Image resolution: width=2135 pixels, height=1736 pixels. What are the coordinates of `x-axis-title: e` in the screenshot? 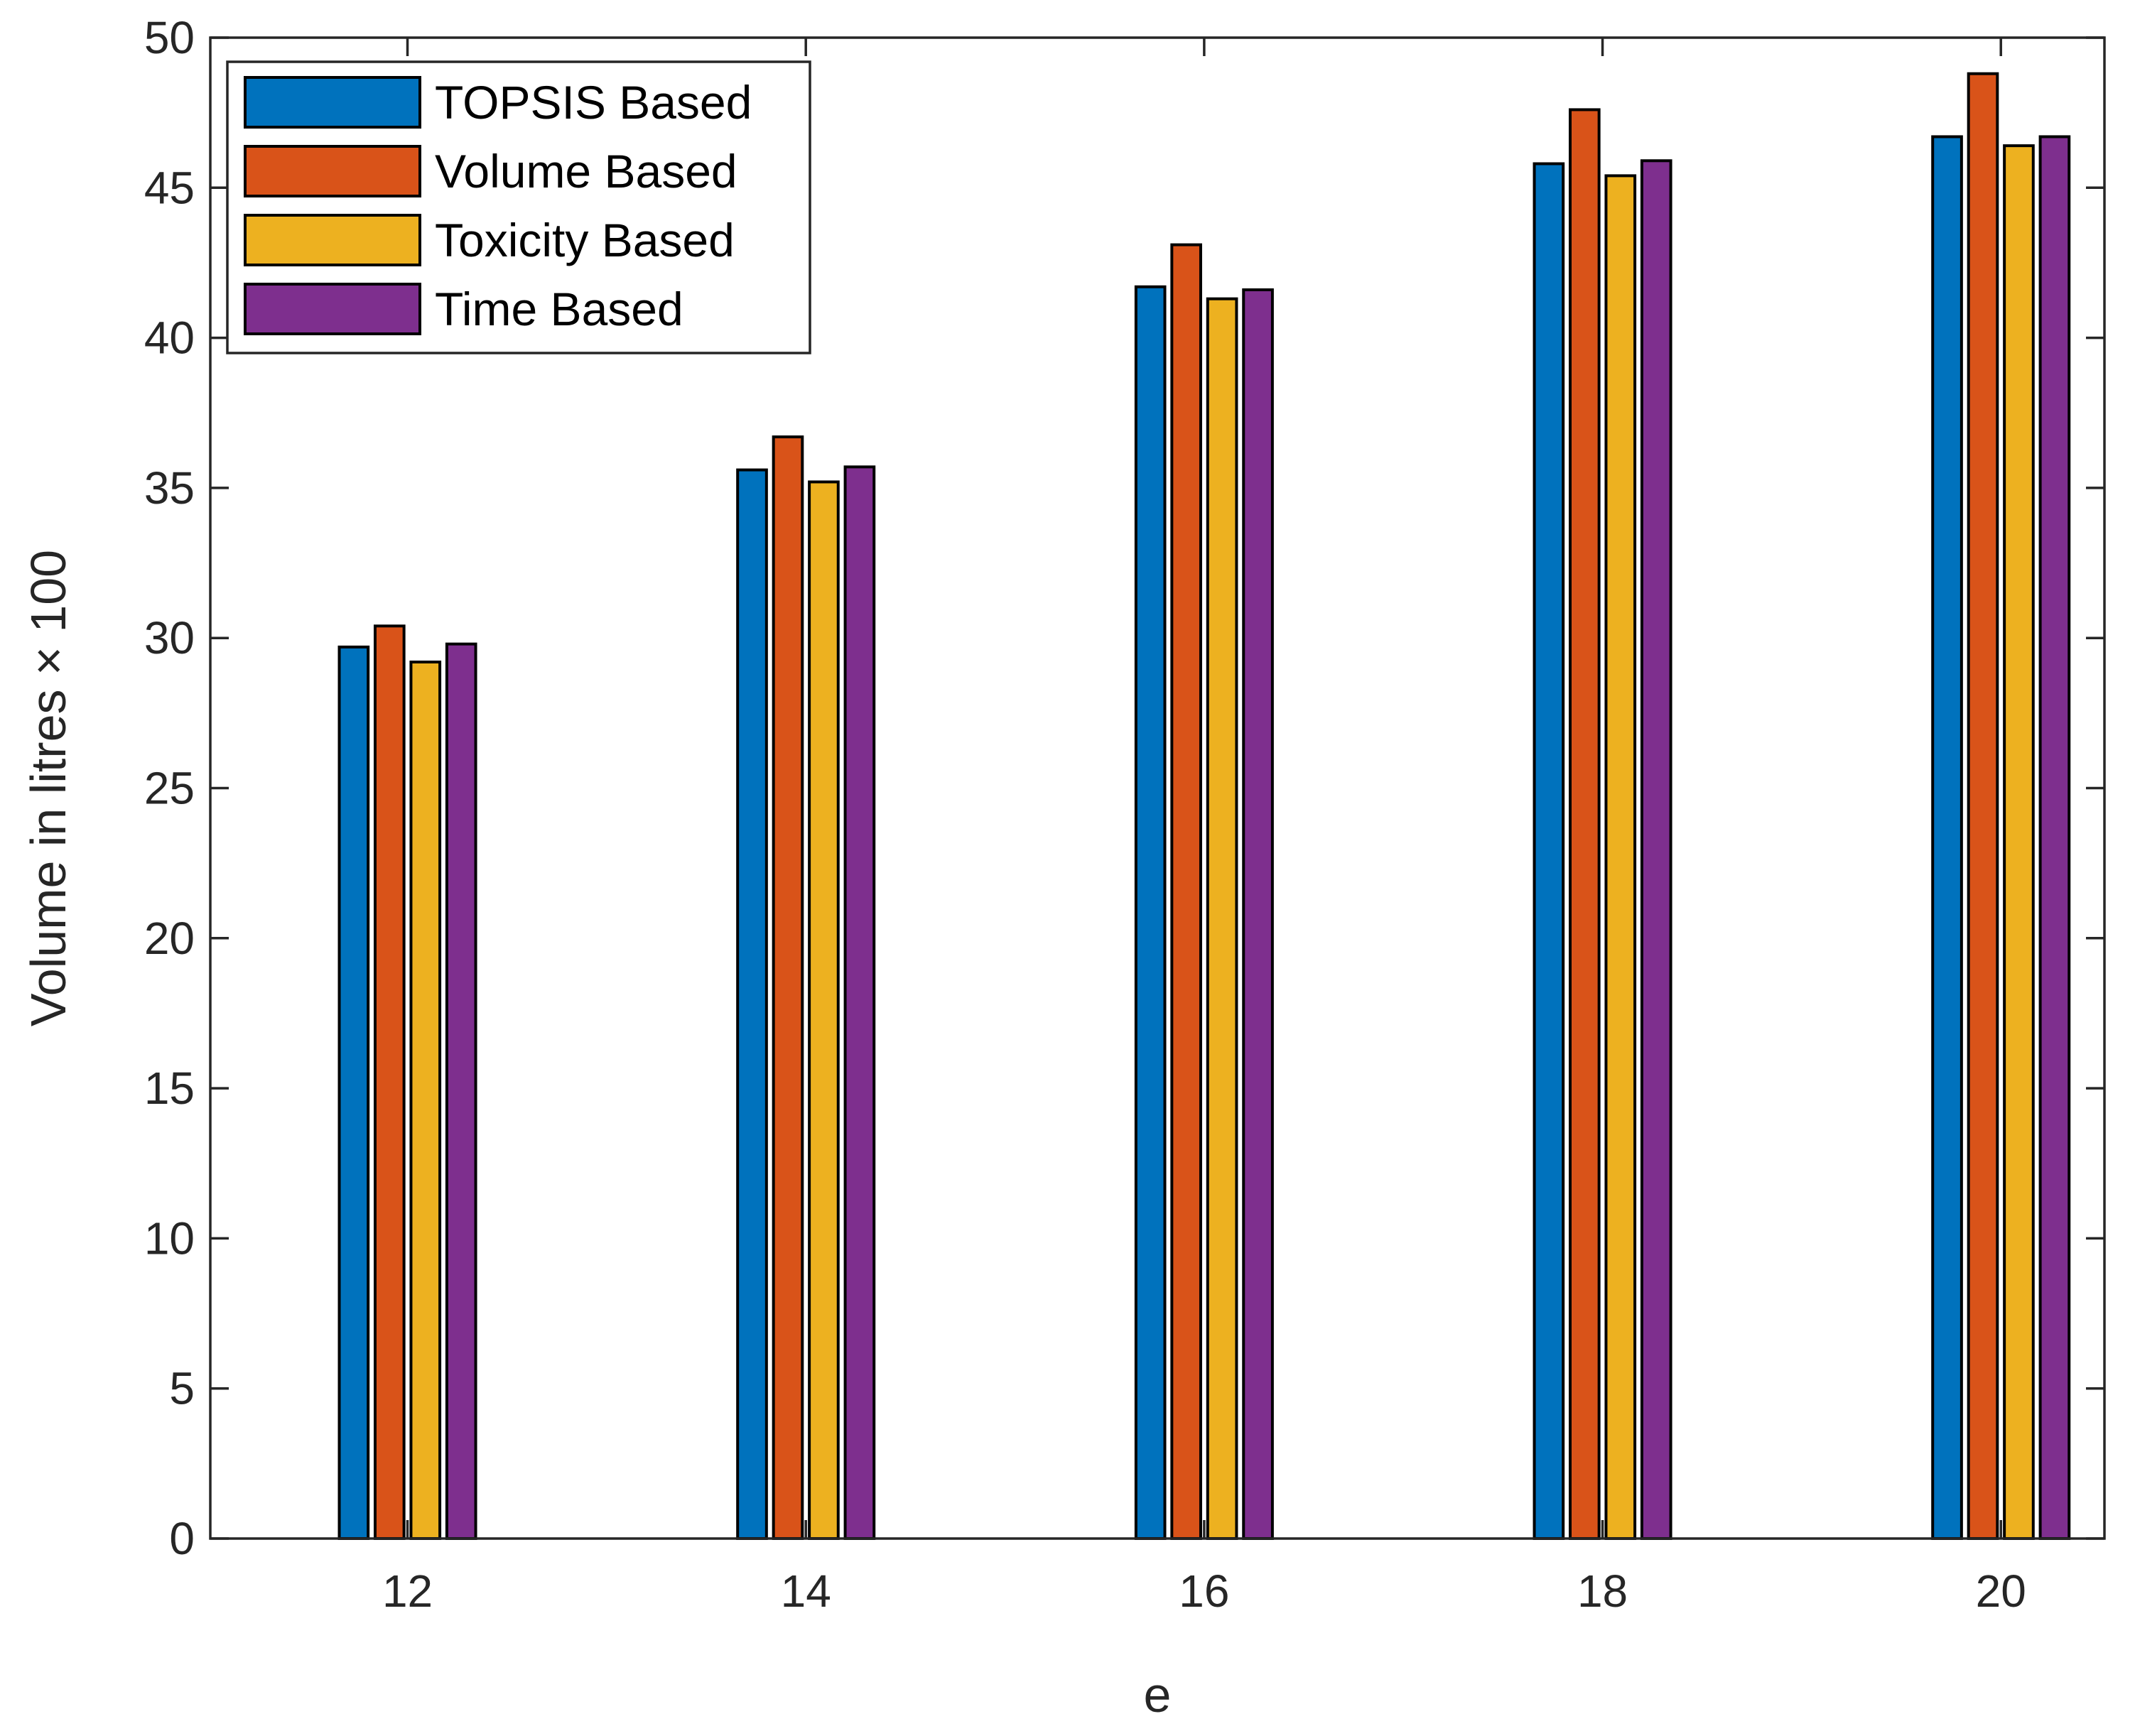 It's located at (1158, 1695).